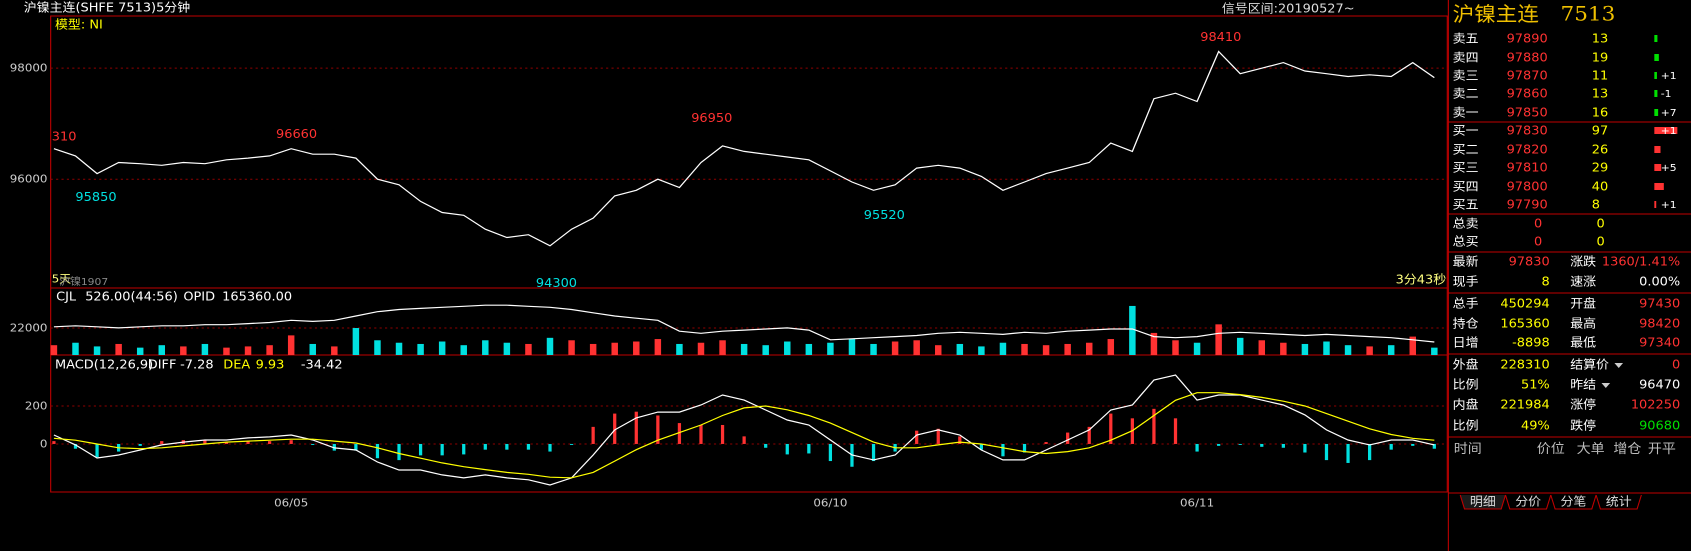 This screenshot has height=551, width=1691. Describe the element at coordinates (199, 296) in the screenshot. I see `legend-name: OPID` at that location.